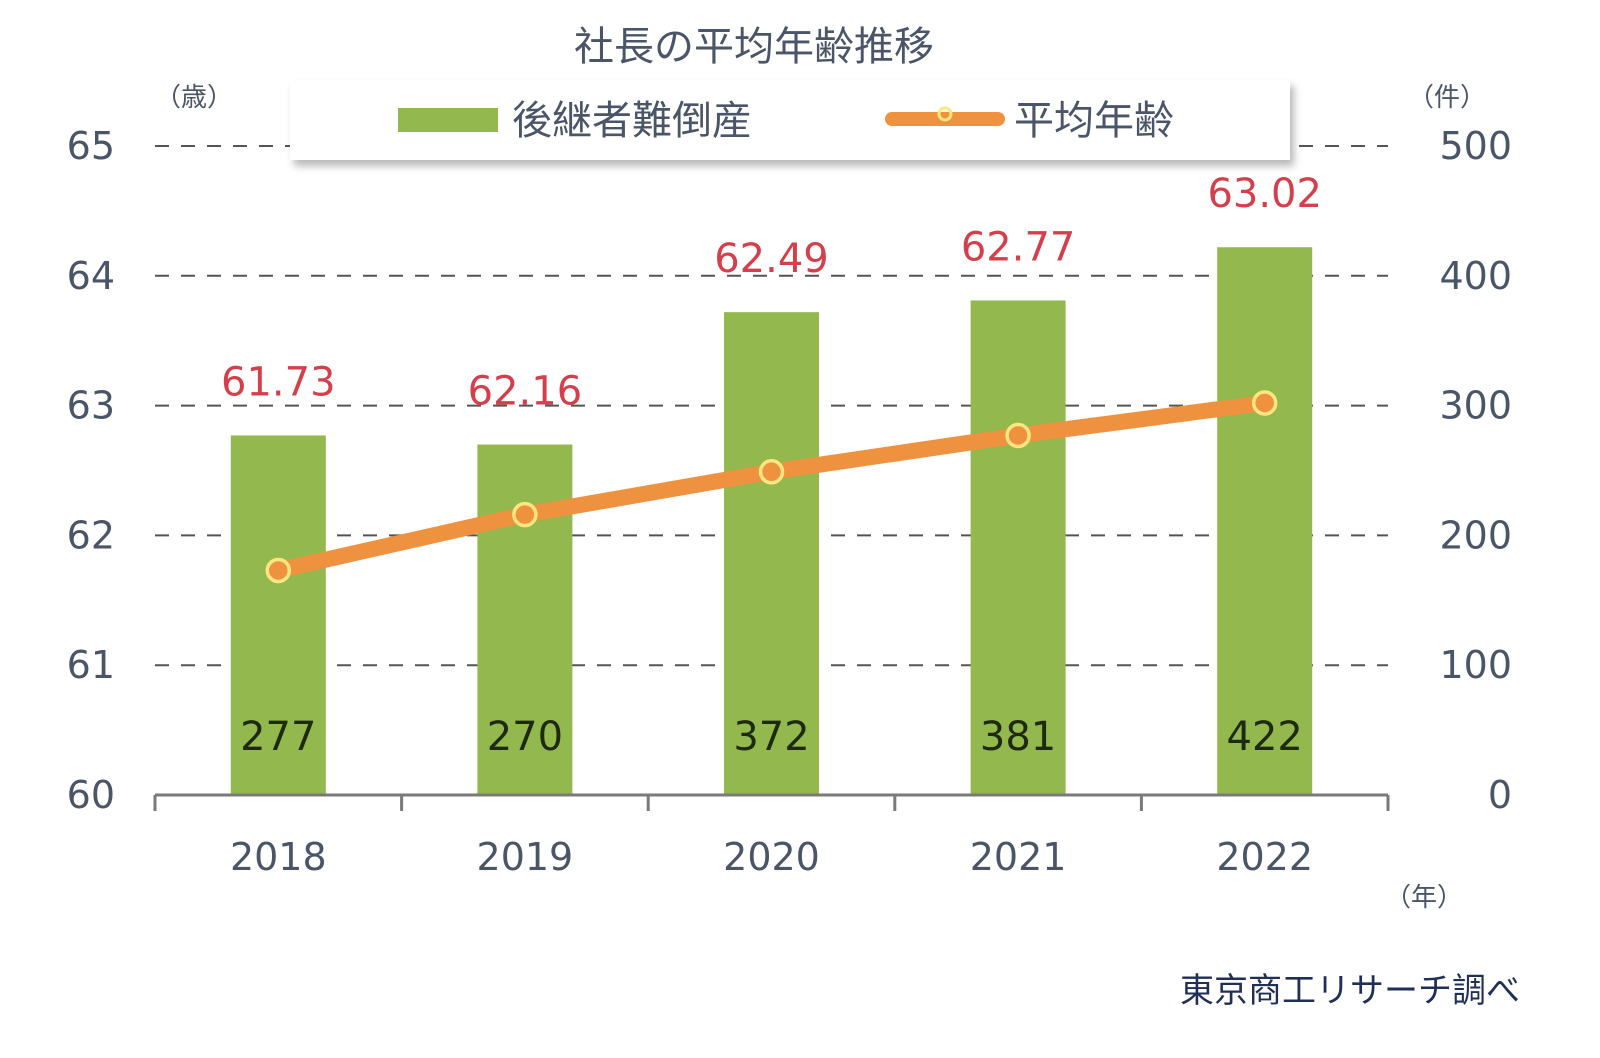  What do you see at coordinates (1264, 857) in the screenshot?
I see `x-tick-label: 2022` at bounding box center [1264, 857].